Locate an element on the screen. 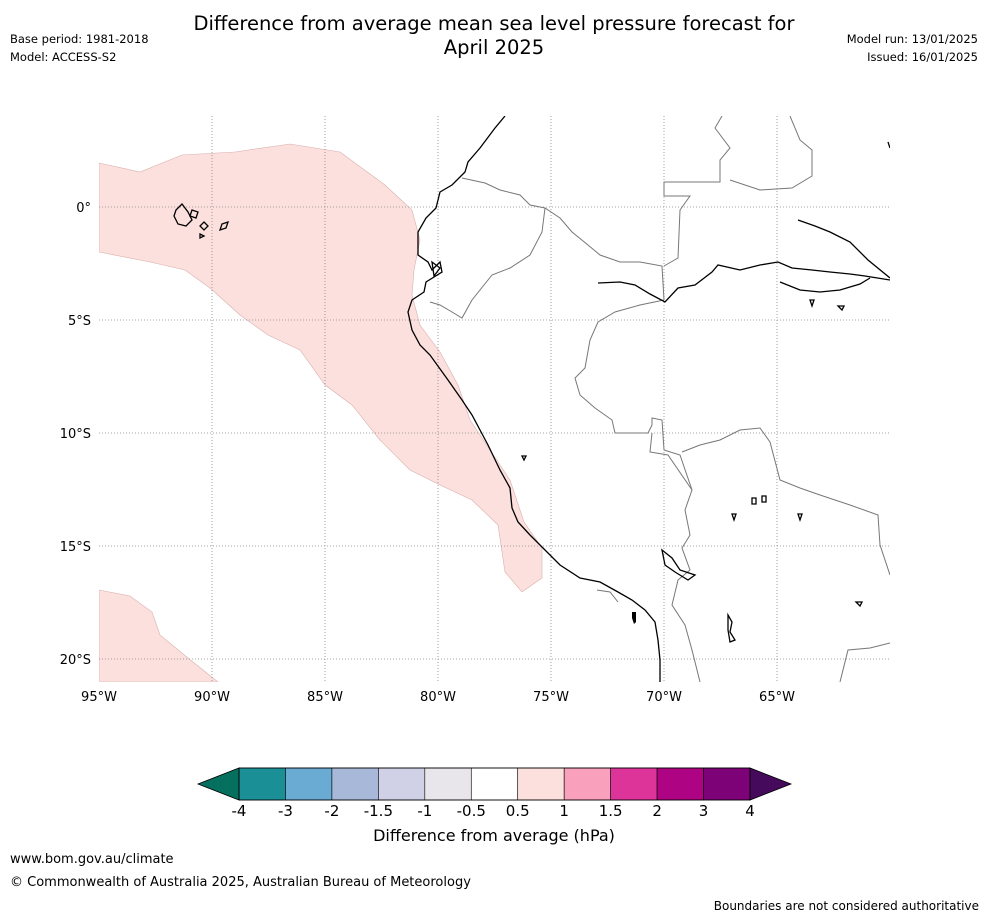 The image size is (988, 919). colorbar-tick-label: 4 is located at coordinates (750, 811).